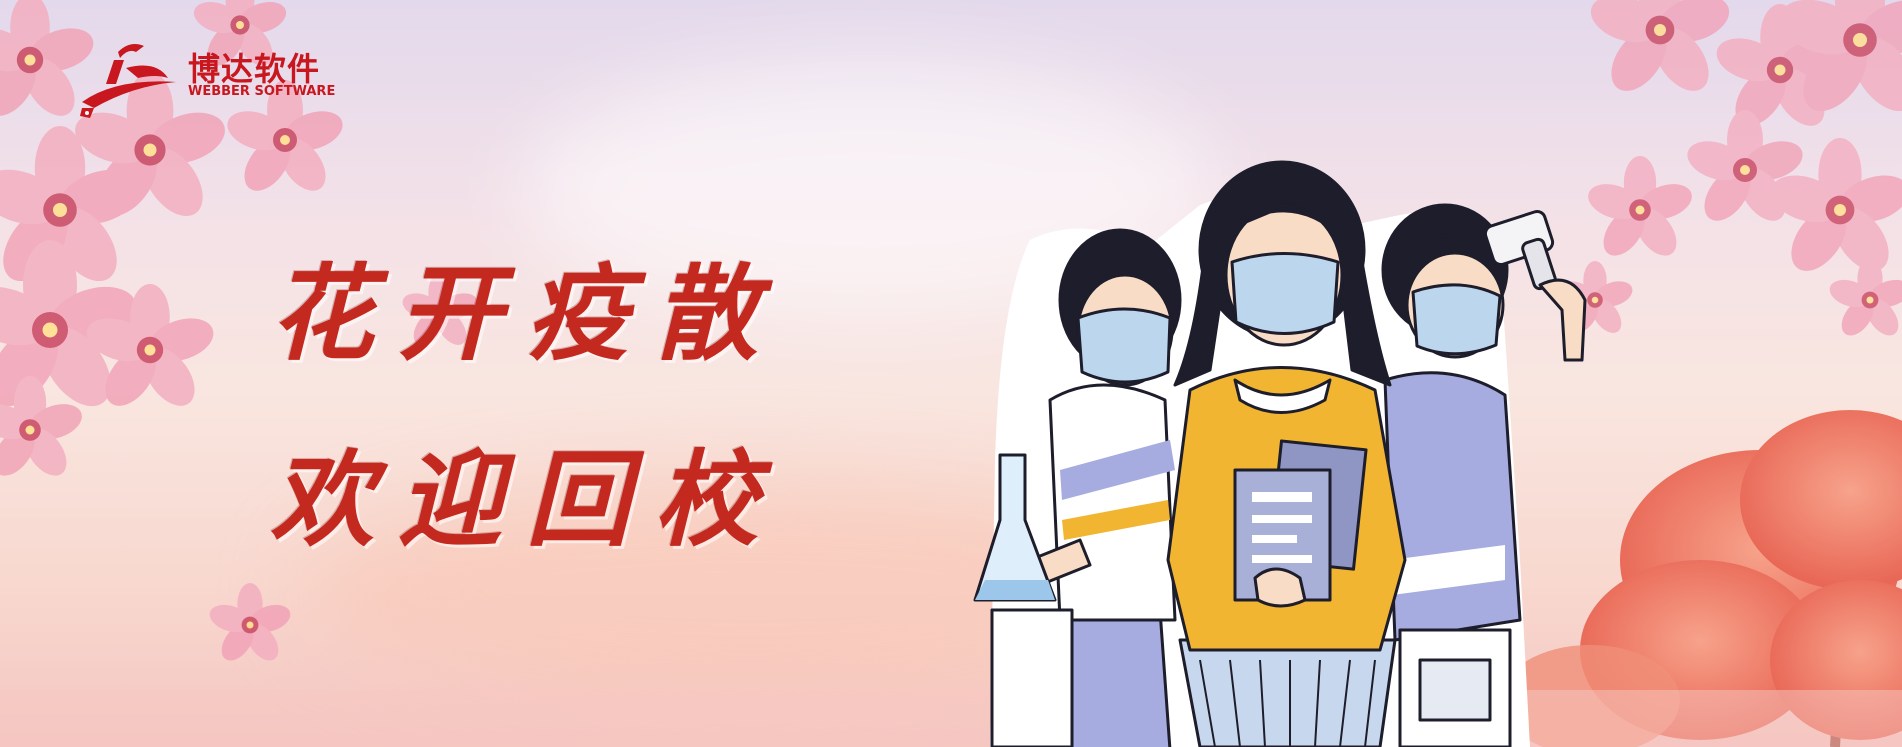 This screenshot has height=747, width=1902. I want to click on logo-chinese-name: 博达软件, so click(254, 69).